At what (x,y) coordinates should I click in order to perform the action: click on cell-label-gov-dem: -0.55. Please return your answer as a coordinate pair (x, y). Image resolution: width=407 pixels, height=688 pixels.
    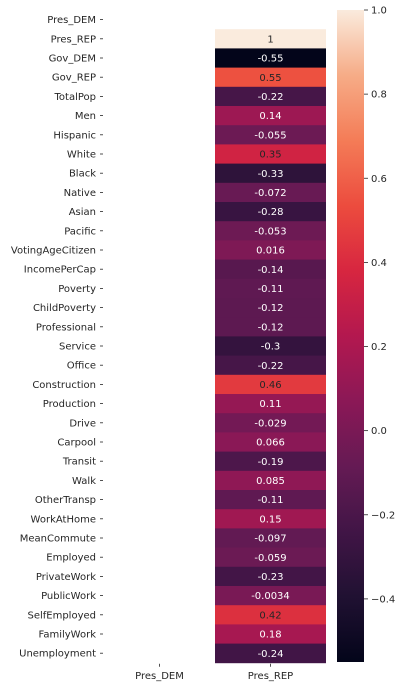
    Looking at the image, I should click on (271, 59).